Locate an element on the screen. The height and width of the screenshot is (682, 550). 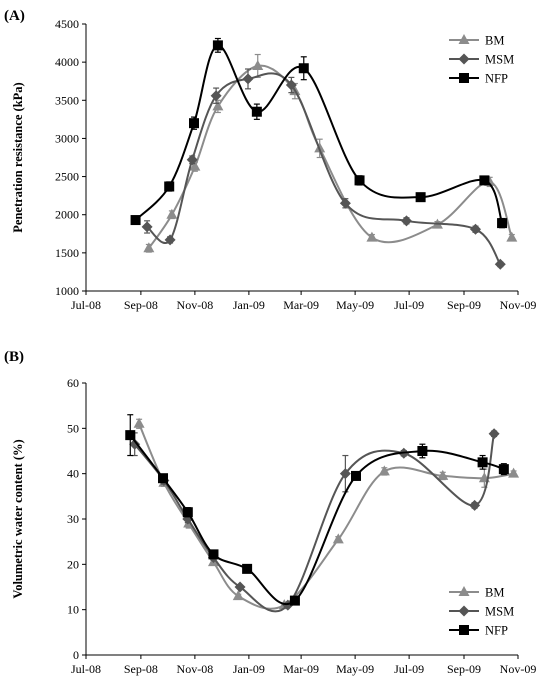
x-tick-label: Sep-09 is located at coordinates (464, 669).